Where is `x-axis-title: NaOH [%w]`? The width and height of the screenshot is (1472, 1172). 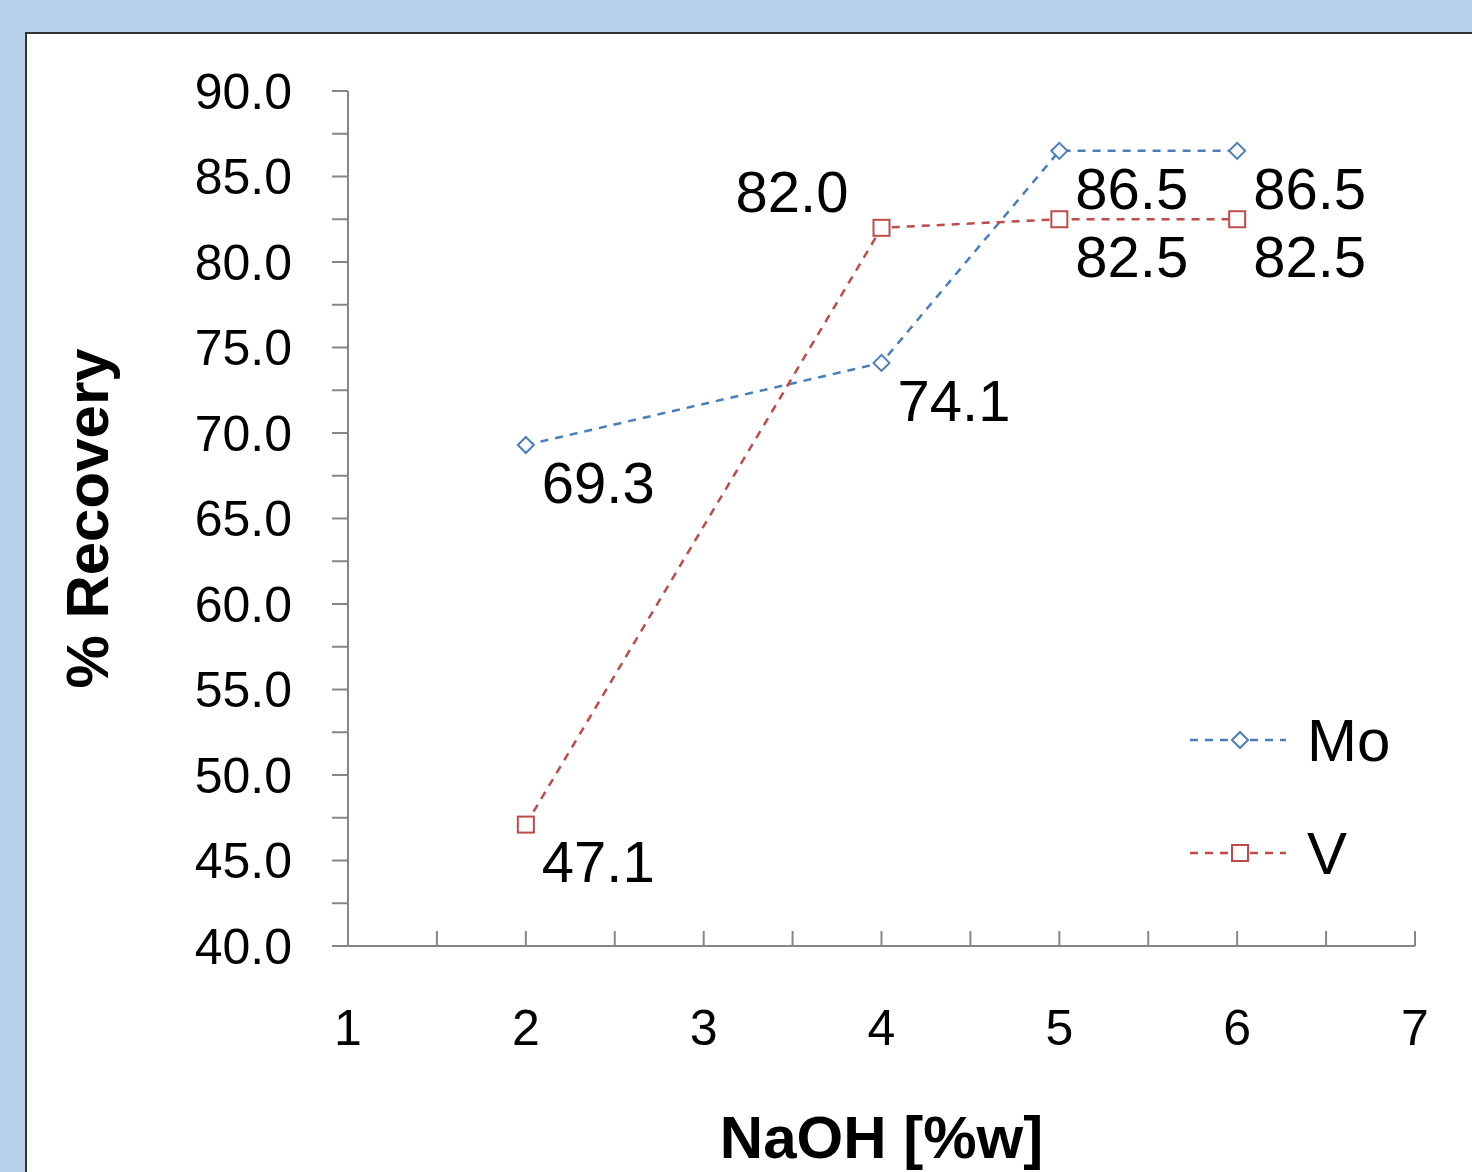 x-axis-title: NaOH [%w] is located at coordinates (881, 1137).